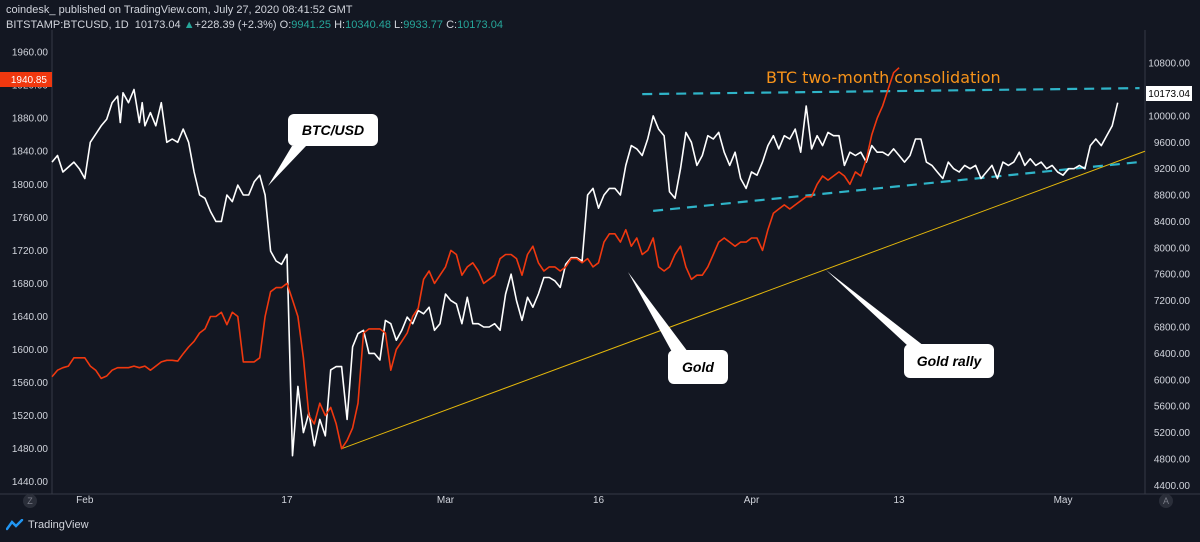 The width and height of the screenshot is (1200, 542). Describe the element at coordinates (599, 500) in the screenshot. I see `time-tick-label: 16` at that location.